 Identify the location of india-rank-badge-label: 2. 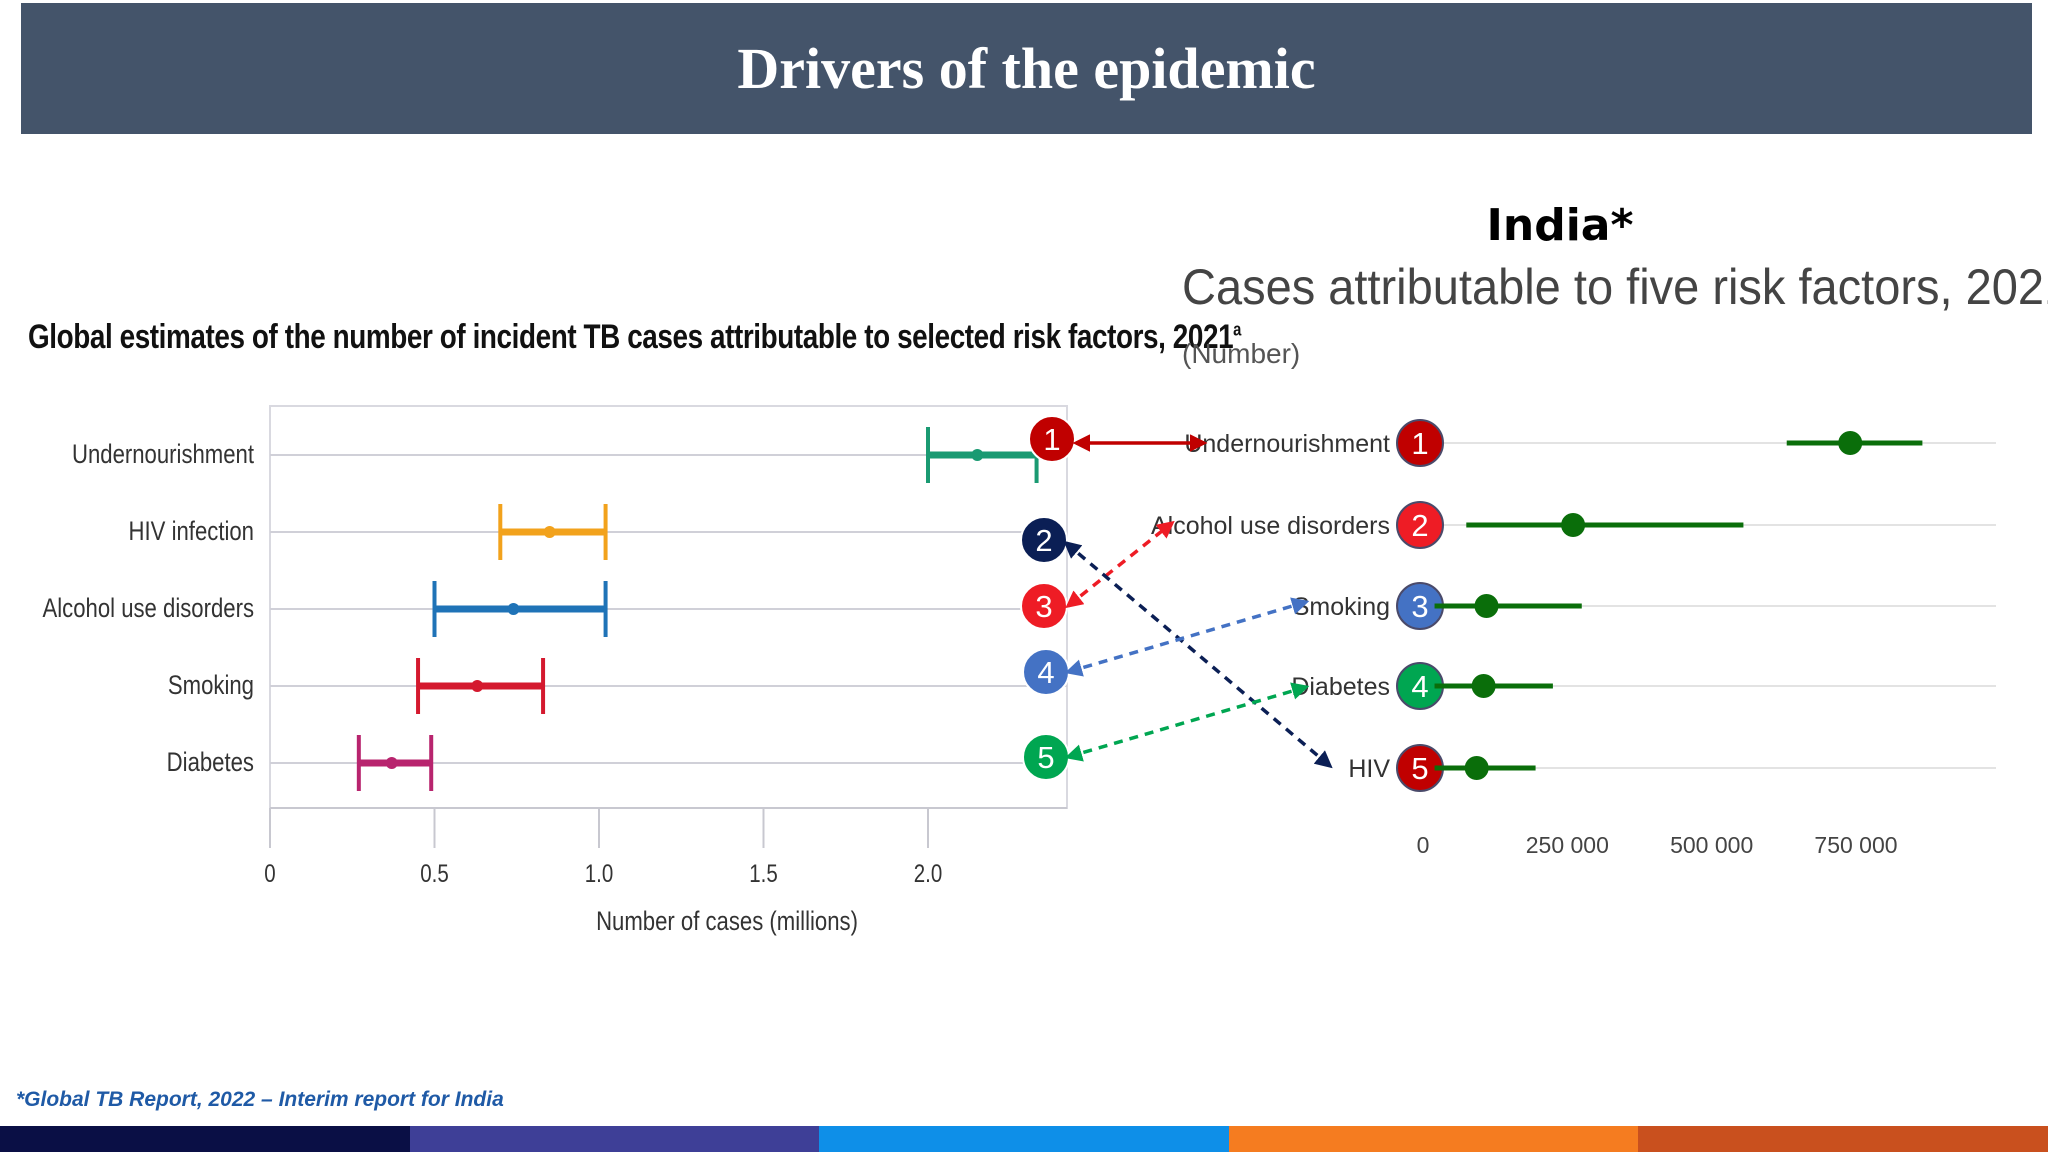
(1419, 525).